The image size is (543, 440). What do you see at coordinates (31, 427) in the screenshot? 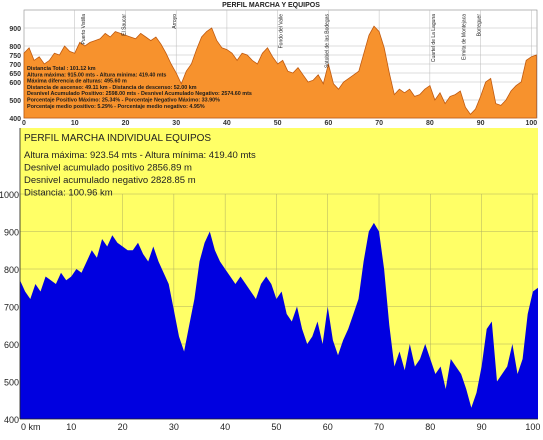
I see `x-tick-label: 0 km` at bounding box center [31, 427].